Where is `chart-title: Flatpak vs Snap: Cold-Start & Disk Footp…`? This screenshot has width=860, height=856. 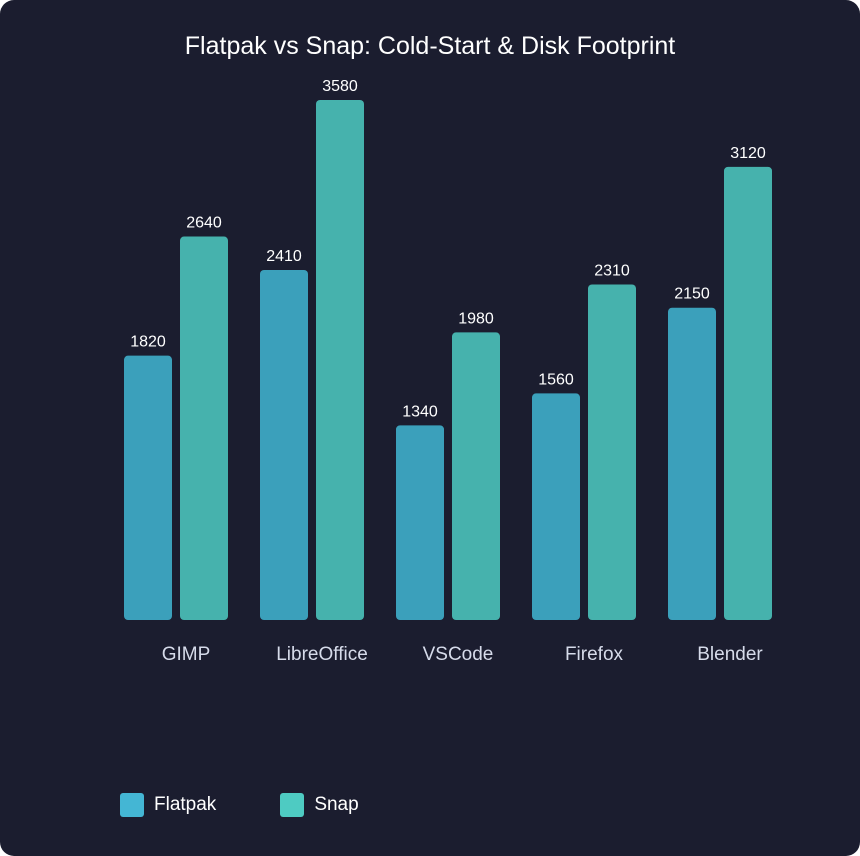
chart-title: Flatpak vs Snap: Cold-Start & Disk Footp… is located at coordinates (430, 46).